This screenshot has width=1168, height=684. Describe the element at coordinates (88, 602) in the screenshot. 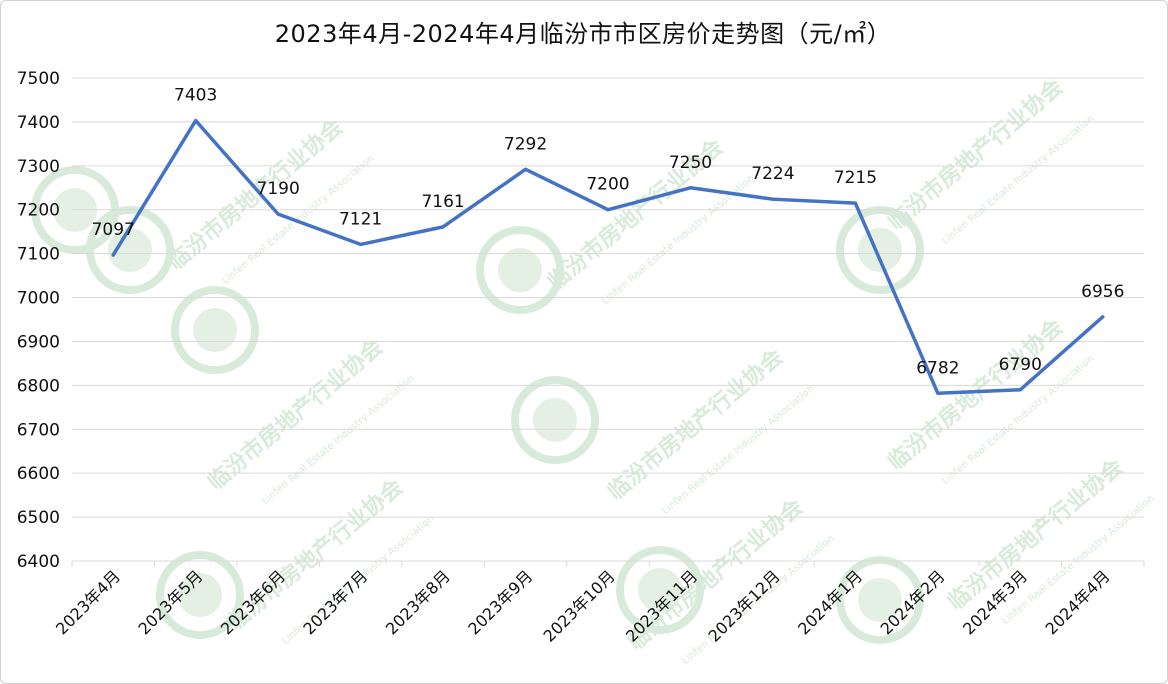

I see `x-tick-label: 2023年4月` at that location.